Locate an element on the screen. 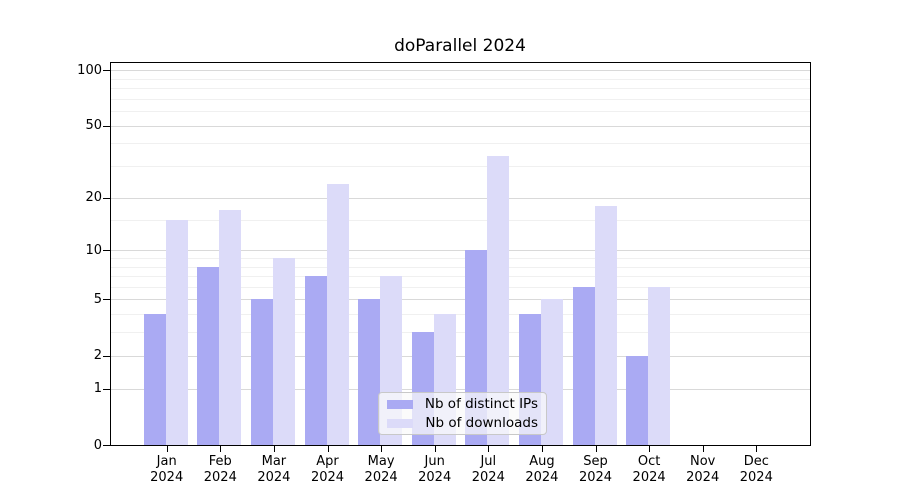 Image resolution: width=900 pixels, height=500 pixels. x-tick-label-dec: Dec 2024 is located at coordinates (756, 469).